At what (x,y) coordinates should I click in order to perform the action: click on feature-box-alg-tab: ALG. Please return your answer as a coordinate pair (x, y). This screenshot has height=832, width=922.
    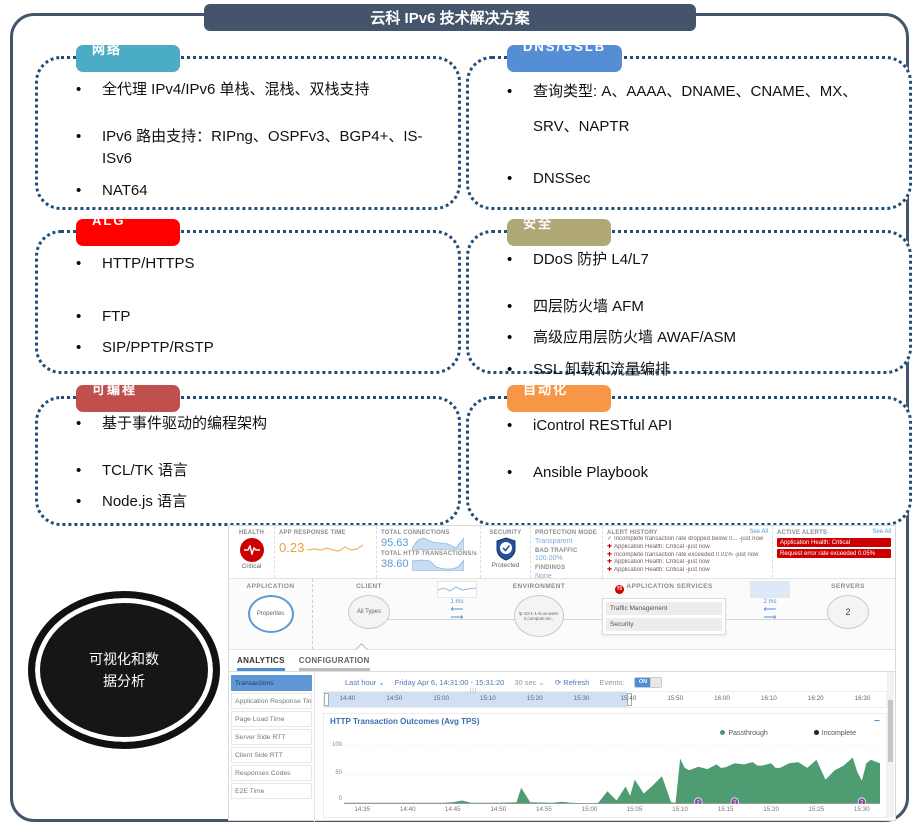
    Looking at the image, I should click on (128, 232).